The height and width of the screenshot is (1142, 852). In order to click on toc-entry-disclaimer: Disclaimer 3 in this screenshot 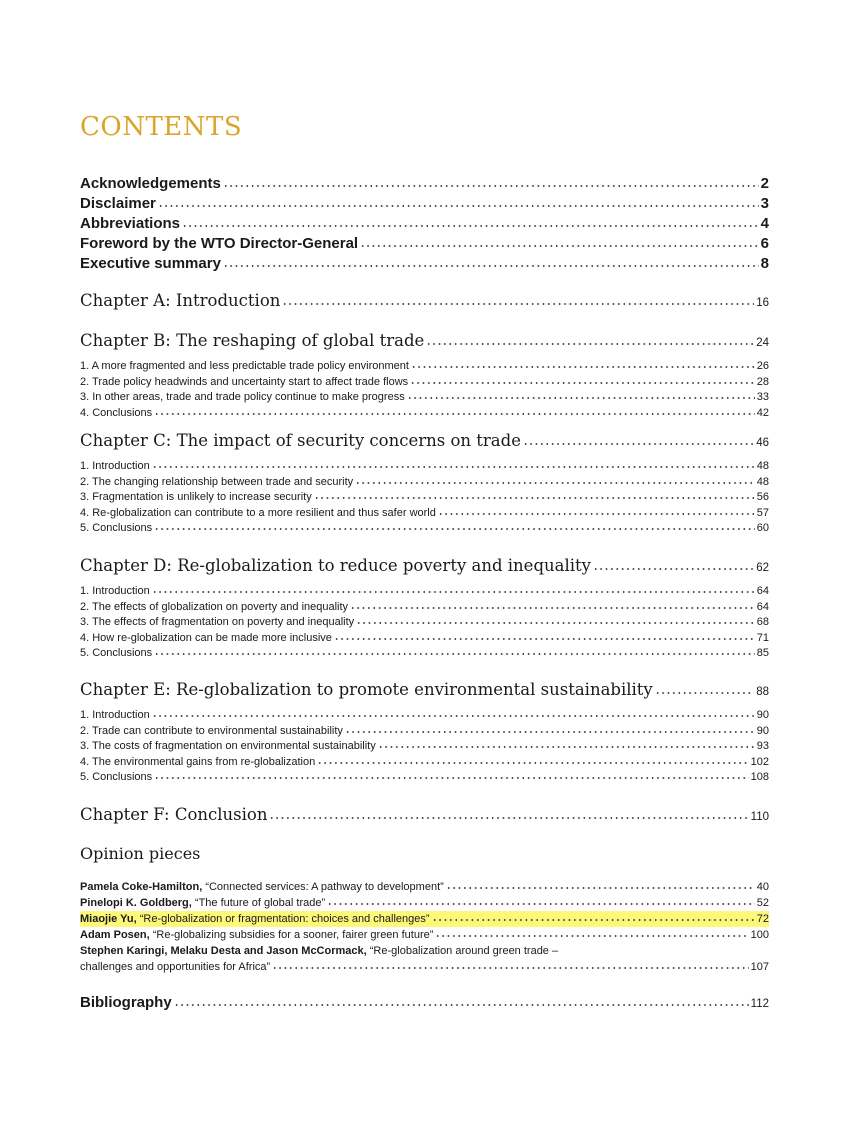, I will do `click(424, 203)`.